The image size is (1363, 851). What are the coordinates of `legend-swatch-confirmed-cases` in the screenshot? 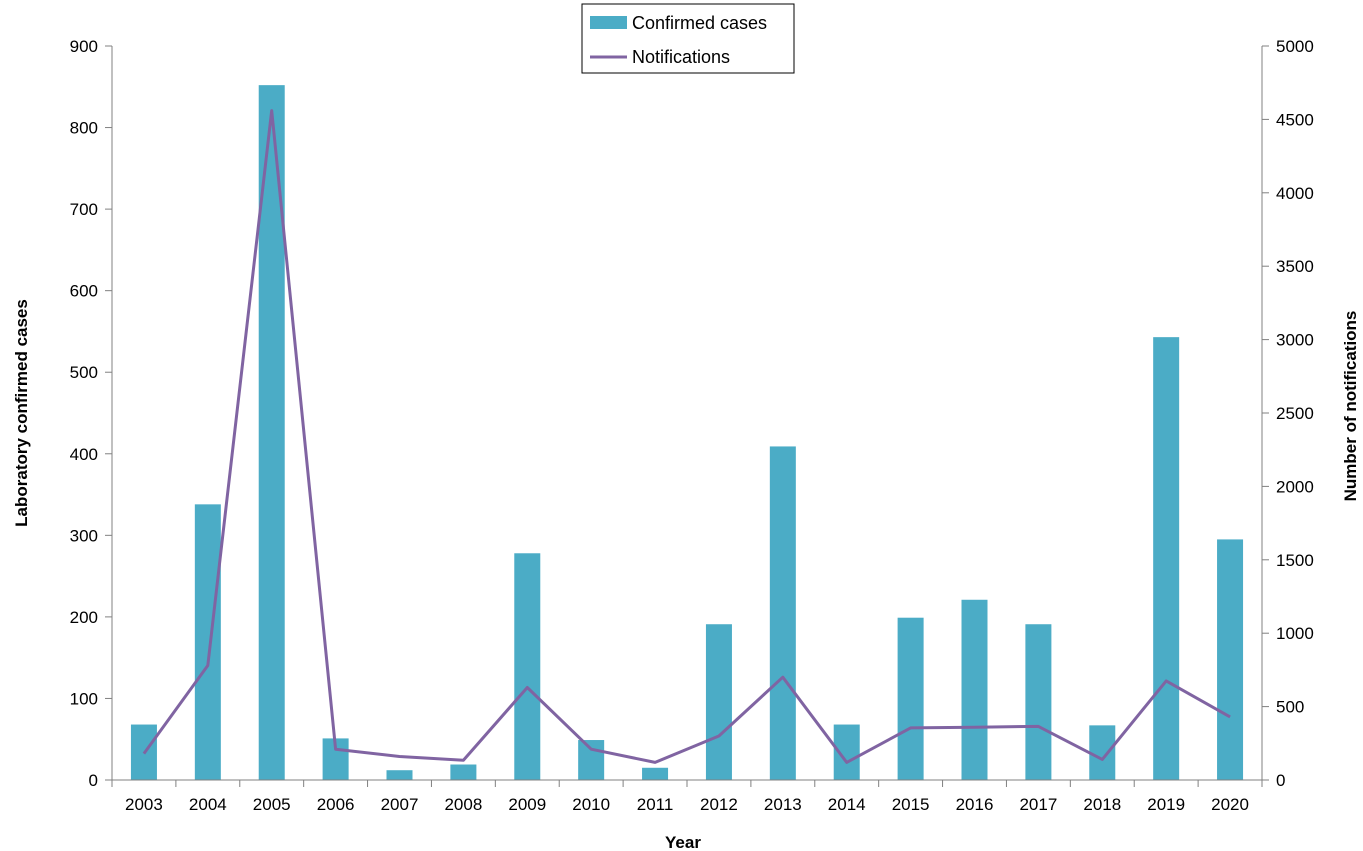 It's located at (608, 22).